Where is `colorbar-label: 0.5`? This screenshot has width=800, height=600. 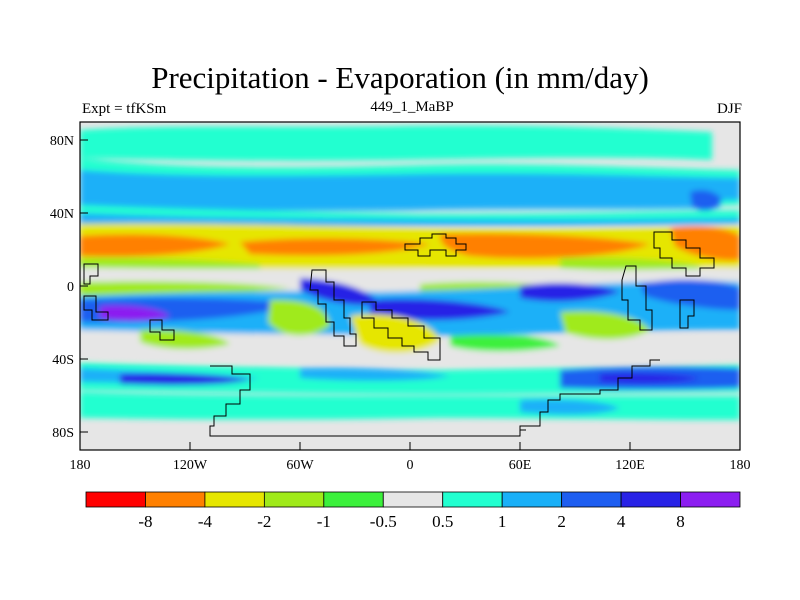
colorbar-label: 0.5 is located at coordinates (442, 521).